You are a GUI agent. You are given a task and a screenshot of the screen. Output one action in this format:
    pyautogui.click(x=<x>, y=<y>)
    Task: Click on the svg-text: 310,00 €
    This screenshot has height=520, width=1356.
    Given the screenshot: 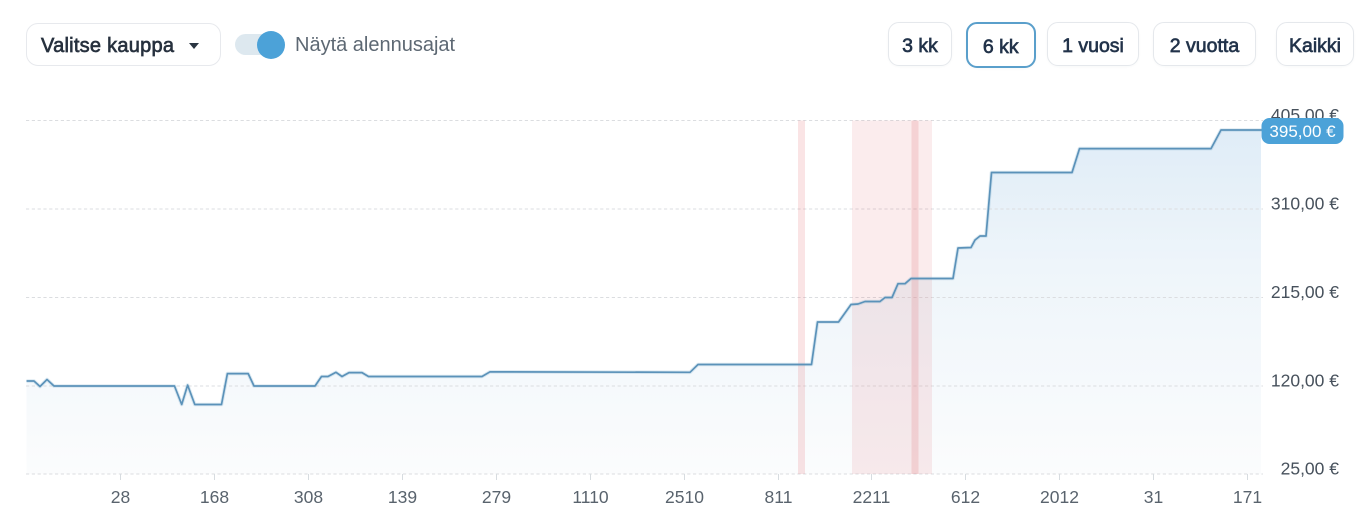 What is the action you would take?
    pyautogui.click(x=1305, y=204)
    